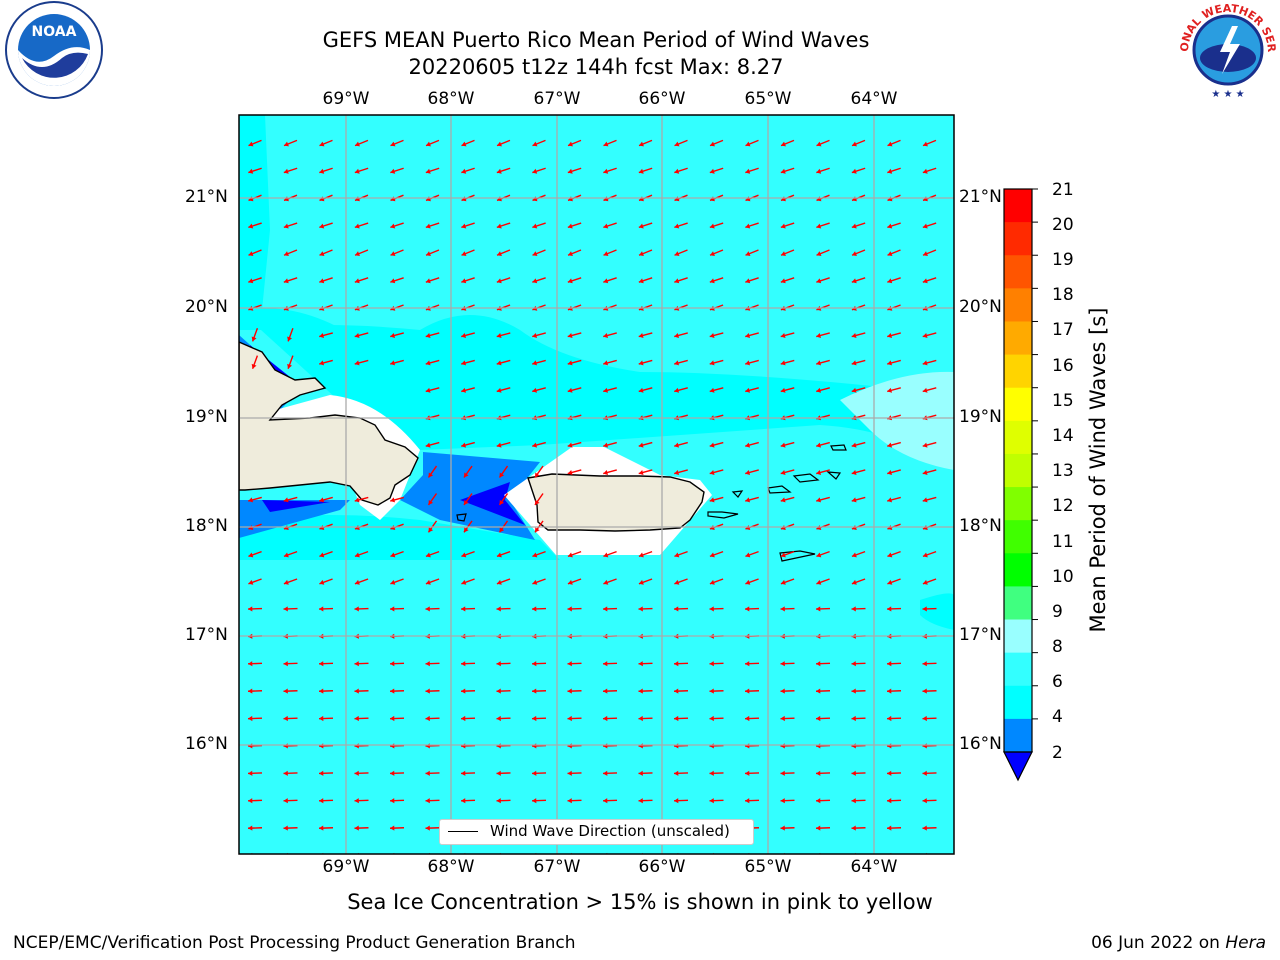 The image size is (1280, 960). I want to click on legend-line-symbol, so click(463, 831).